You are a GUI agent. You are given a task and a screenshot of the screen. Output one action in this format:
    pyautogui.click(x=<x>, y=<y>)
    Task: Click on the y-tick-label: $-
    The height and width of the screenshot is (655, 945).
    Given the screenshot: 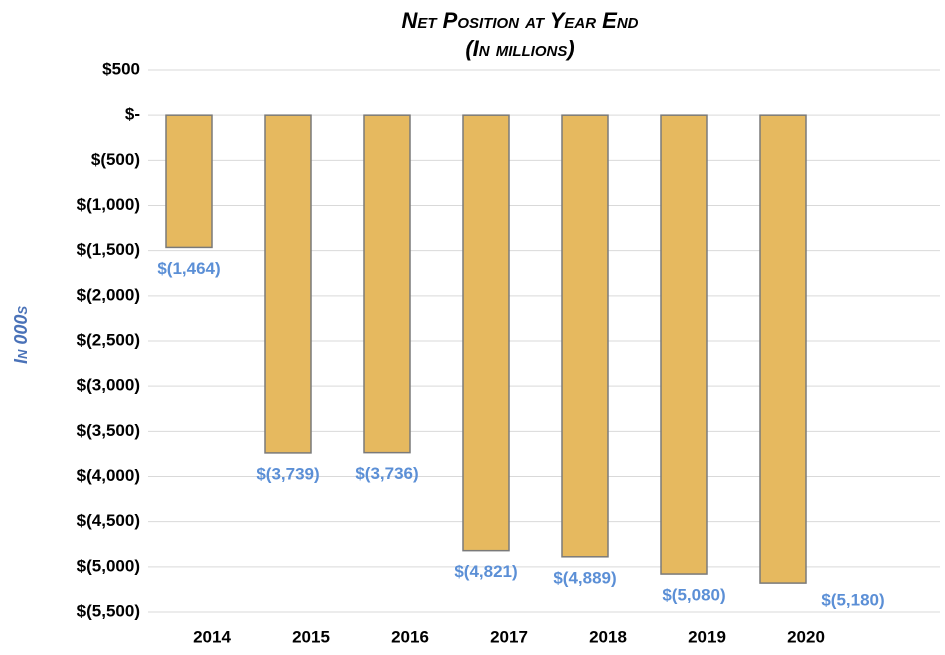 What is the action you would take?
    pyautogui.click(x=132, y=114)
    